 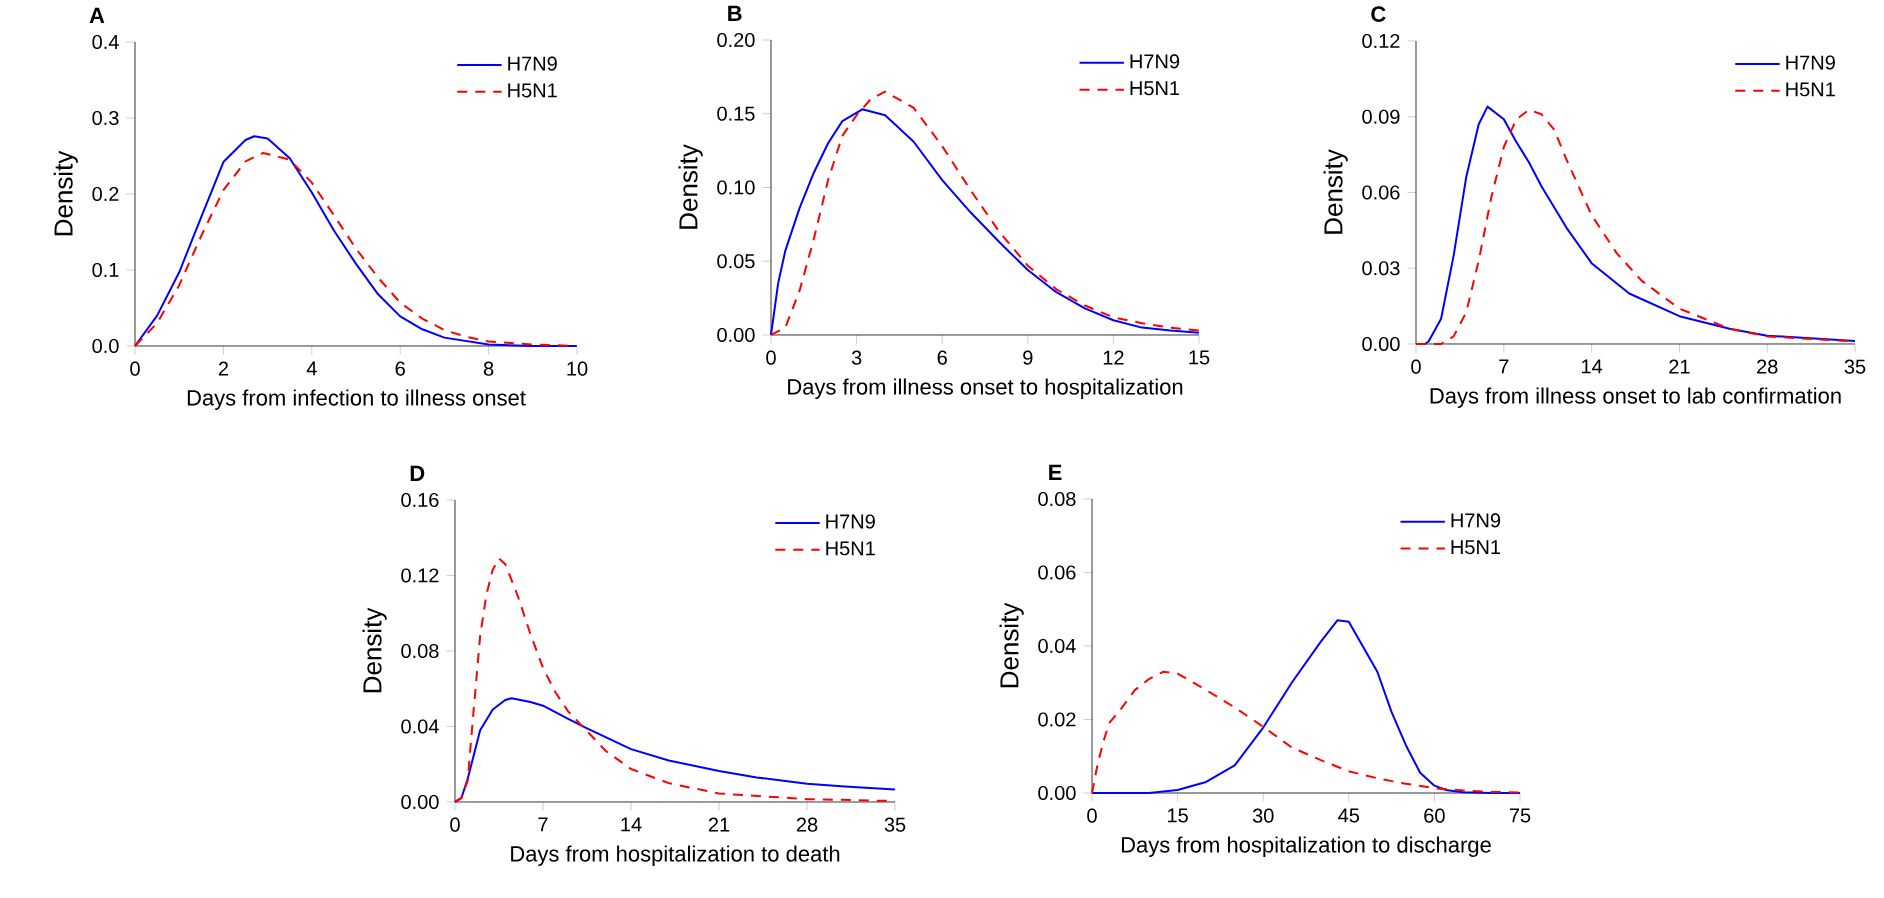 What do you see at coordinates (488, 368) in the screenshot?
I see `x-tick-label: 8` at bounding box center [488, 368].